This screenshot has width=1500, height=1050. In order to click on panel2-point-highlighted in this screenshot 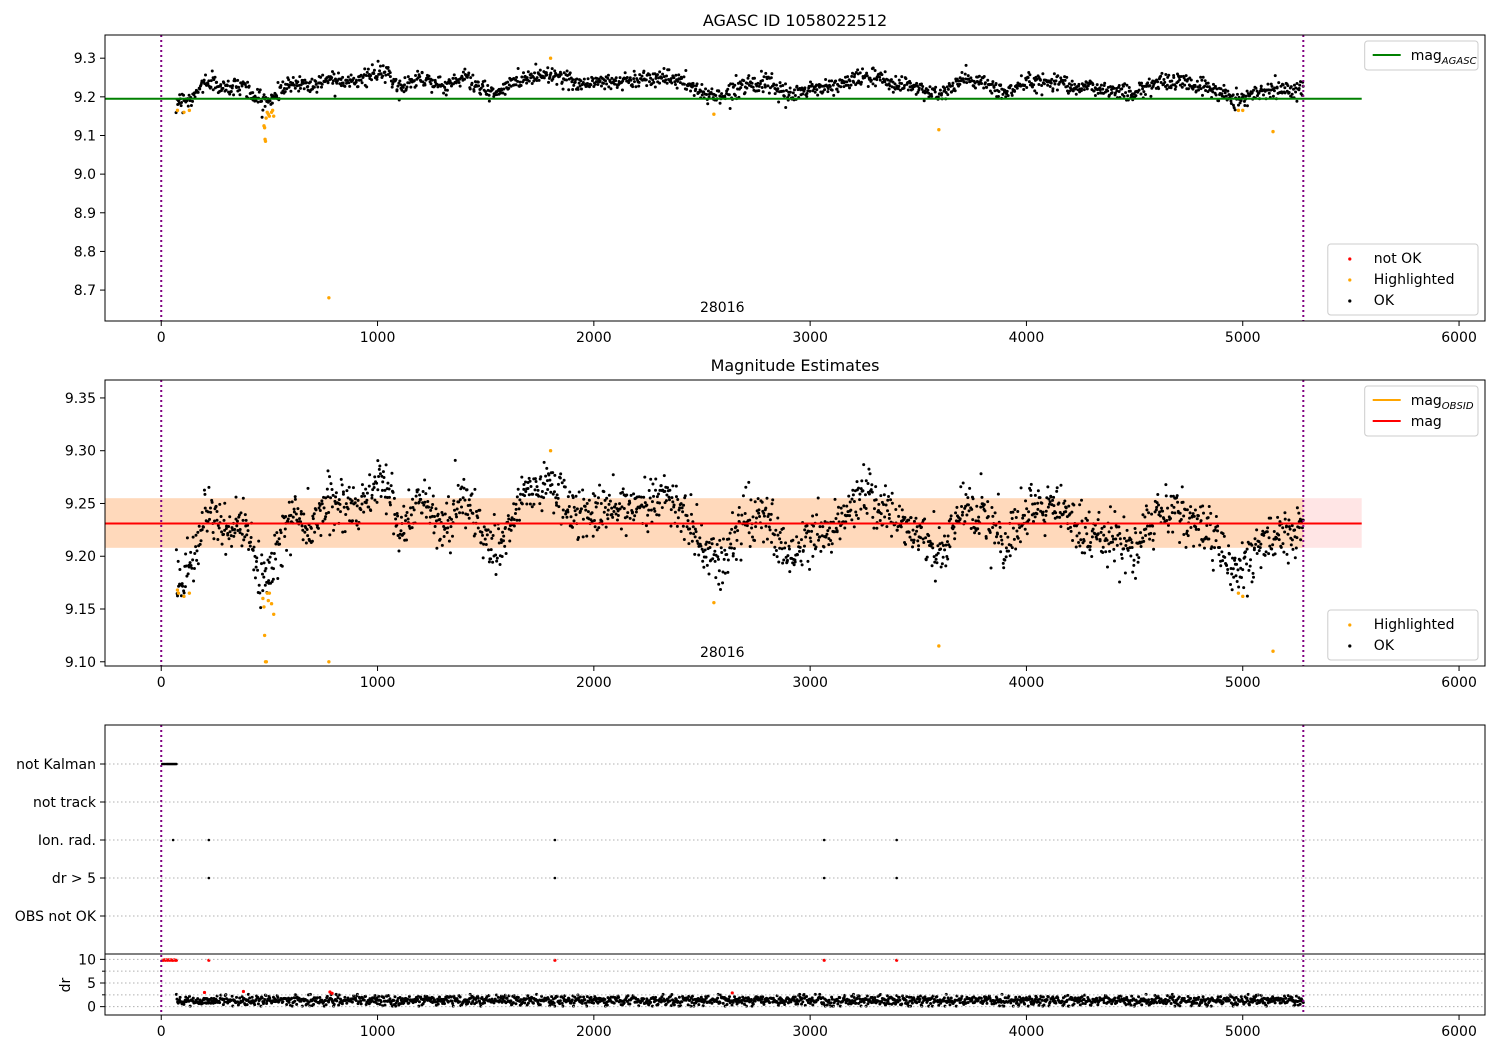, I will do `click(264, 607)`.